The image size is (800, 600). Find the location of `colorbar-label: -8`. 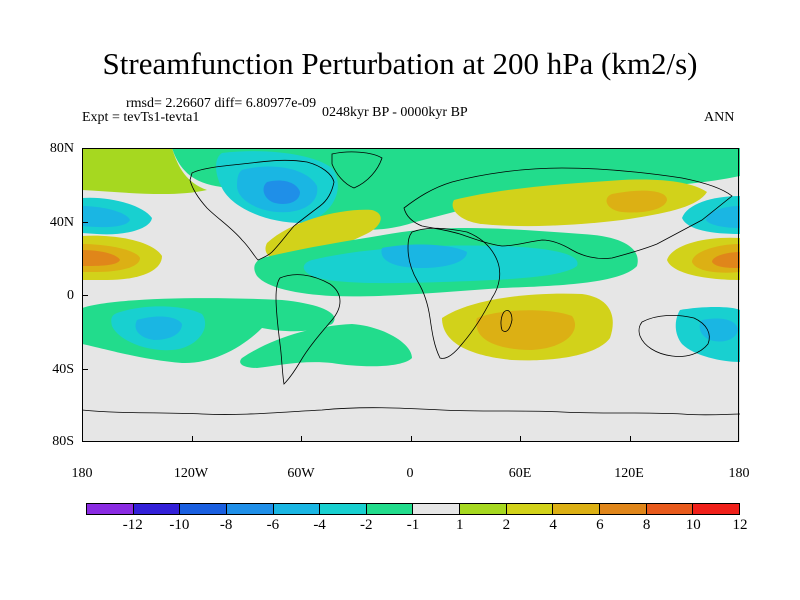

colorbar-label: -8 is located at coordinates (226, 525).